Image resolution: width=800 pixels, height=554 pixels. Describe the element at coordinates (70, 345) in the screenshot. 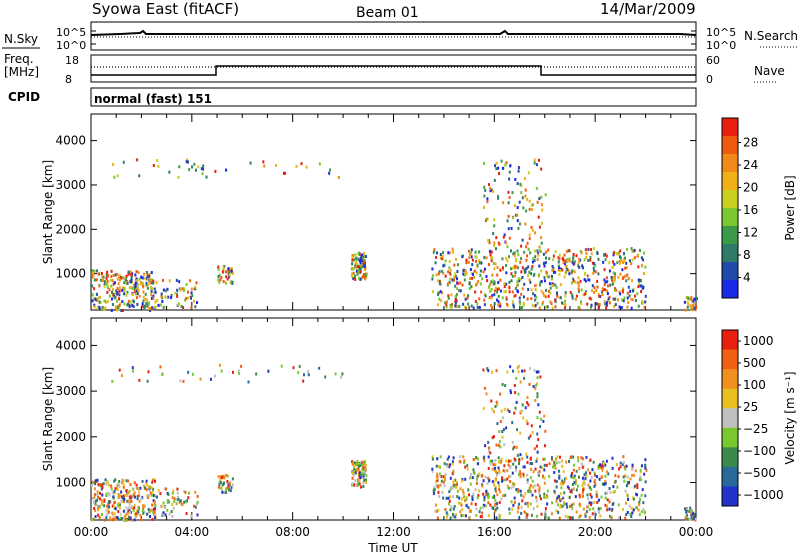

I see `y-tick-label: 4000` at that location.